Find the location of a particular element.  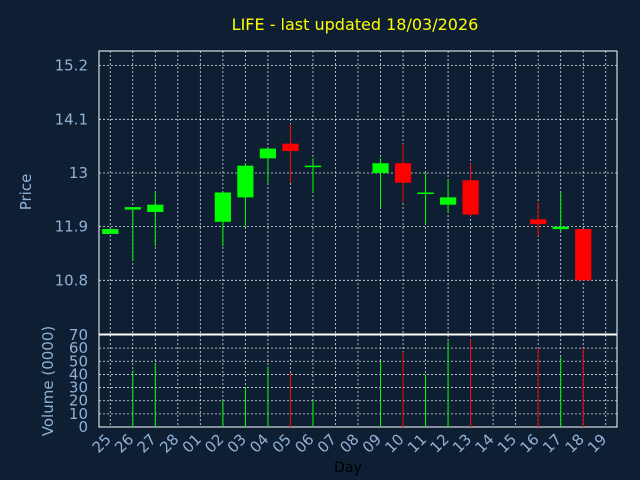

price-tick-label: 14.1 is located at coordinates (71, 119).